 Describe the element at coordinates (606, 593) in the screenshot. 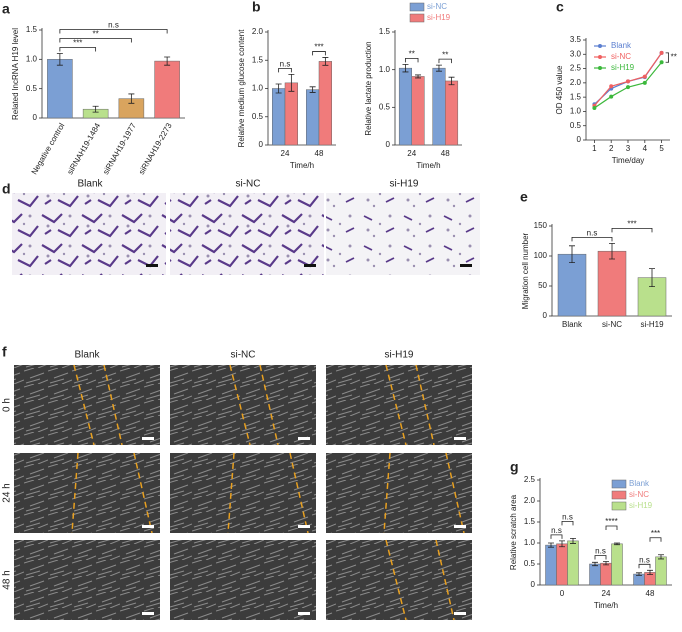

I see `x-tick-label: 24` at that location.